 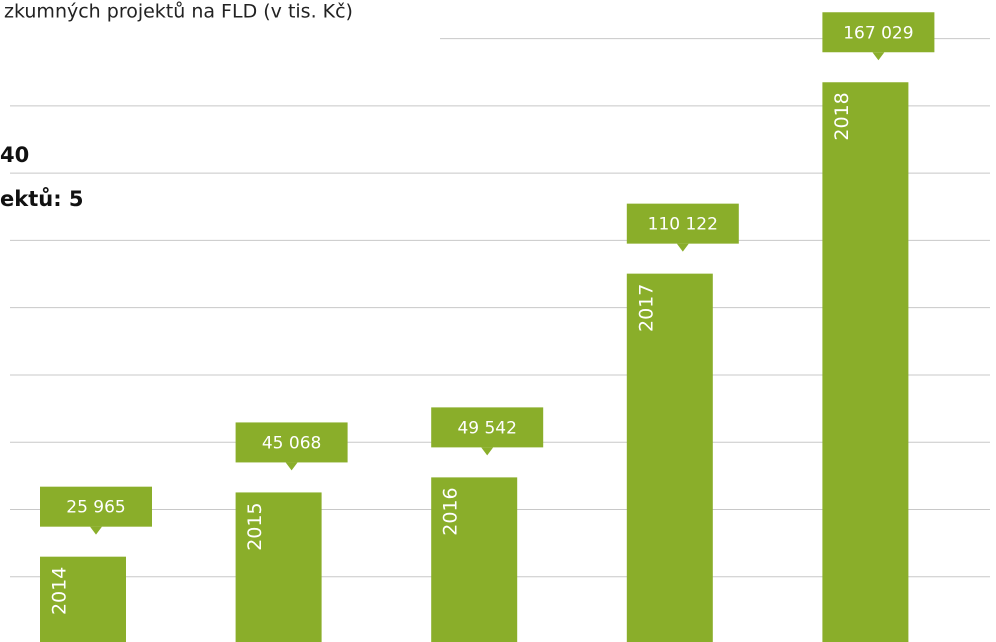 I want to click on value-label: 45 068, so click(x=291, y=443).